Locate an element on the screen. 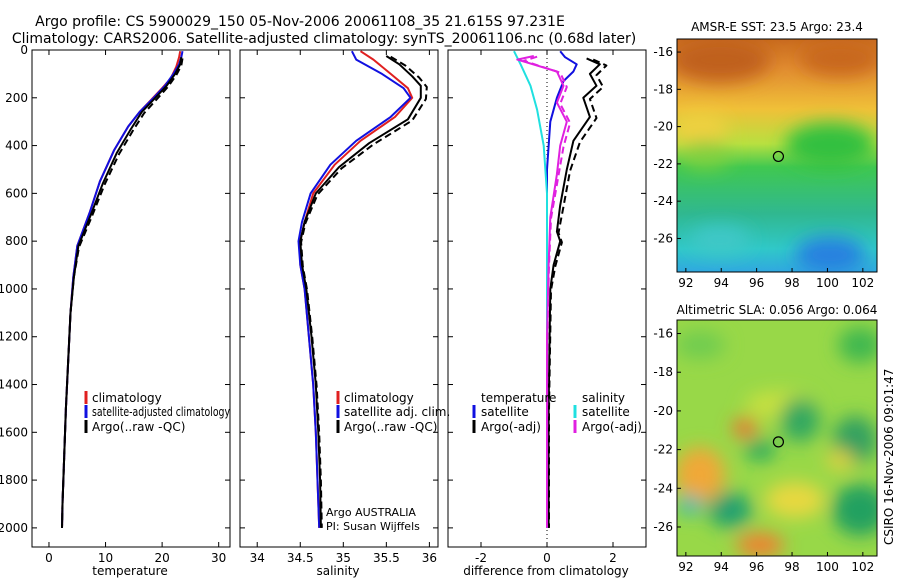 The image size is (900, 580). series-line-argo-adj--2 is located at coordinates (578, 293).